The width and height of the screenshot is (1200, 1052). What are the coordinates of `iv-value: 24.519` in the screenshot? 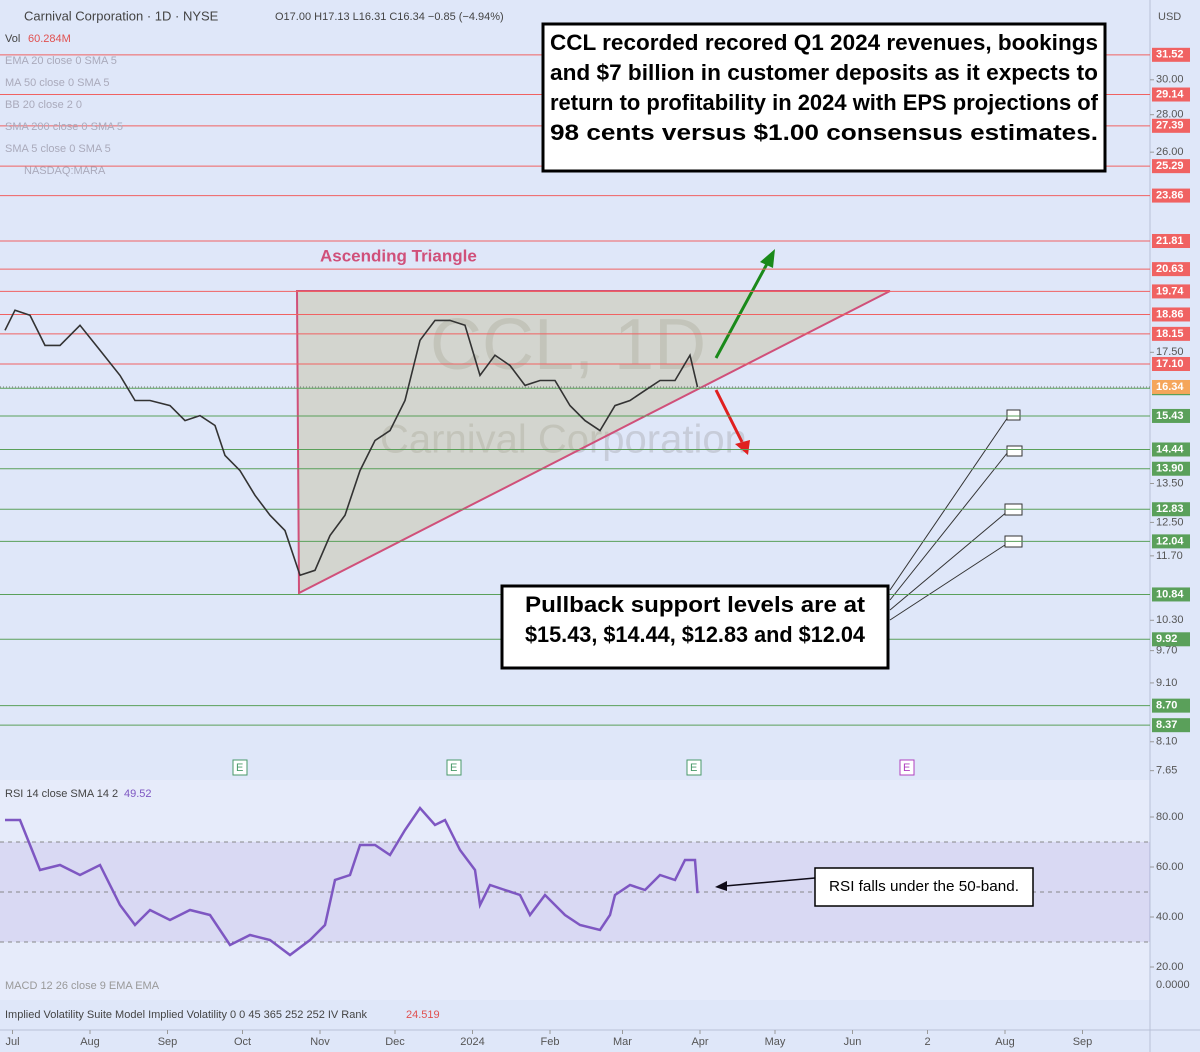 It's located at (423, 1015).